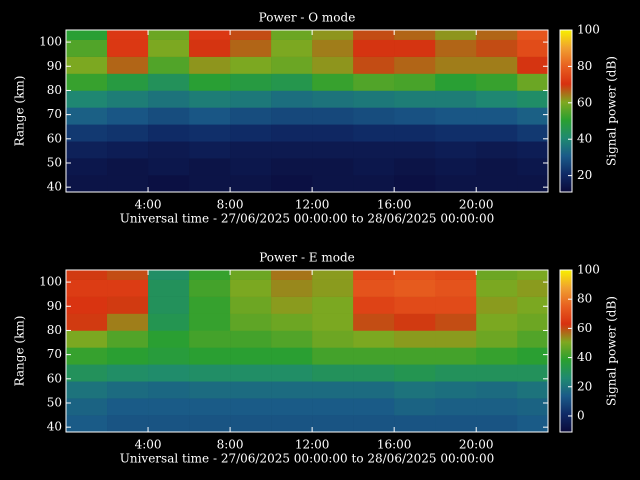  Describe the element at coordinates (584, 66) in the screenshot. I see `colorbar-tick-label: 80` at that location.